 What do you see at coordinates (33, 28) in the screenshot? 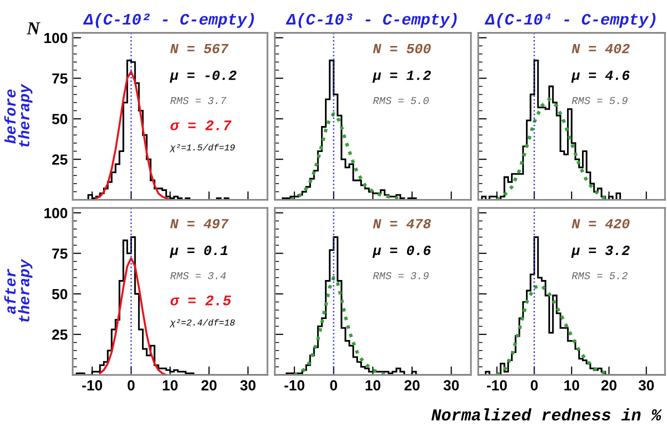
I see `text: N` at bounding box center [33, 28].